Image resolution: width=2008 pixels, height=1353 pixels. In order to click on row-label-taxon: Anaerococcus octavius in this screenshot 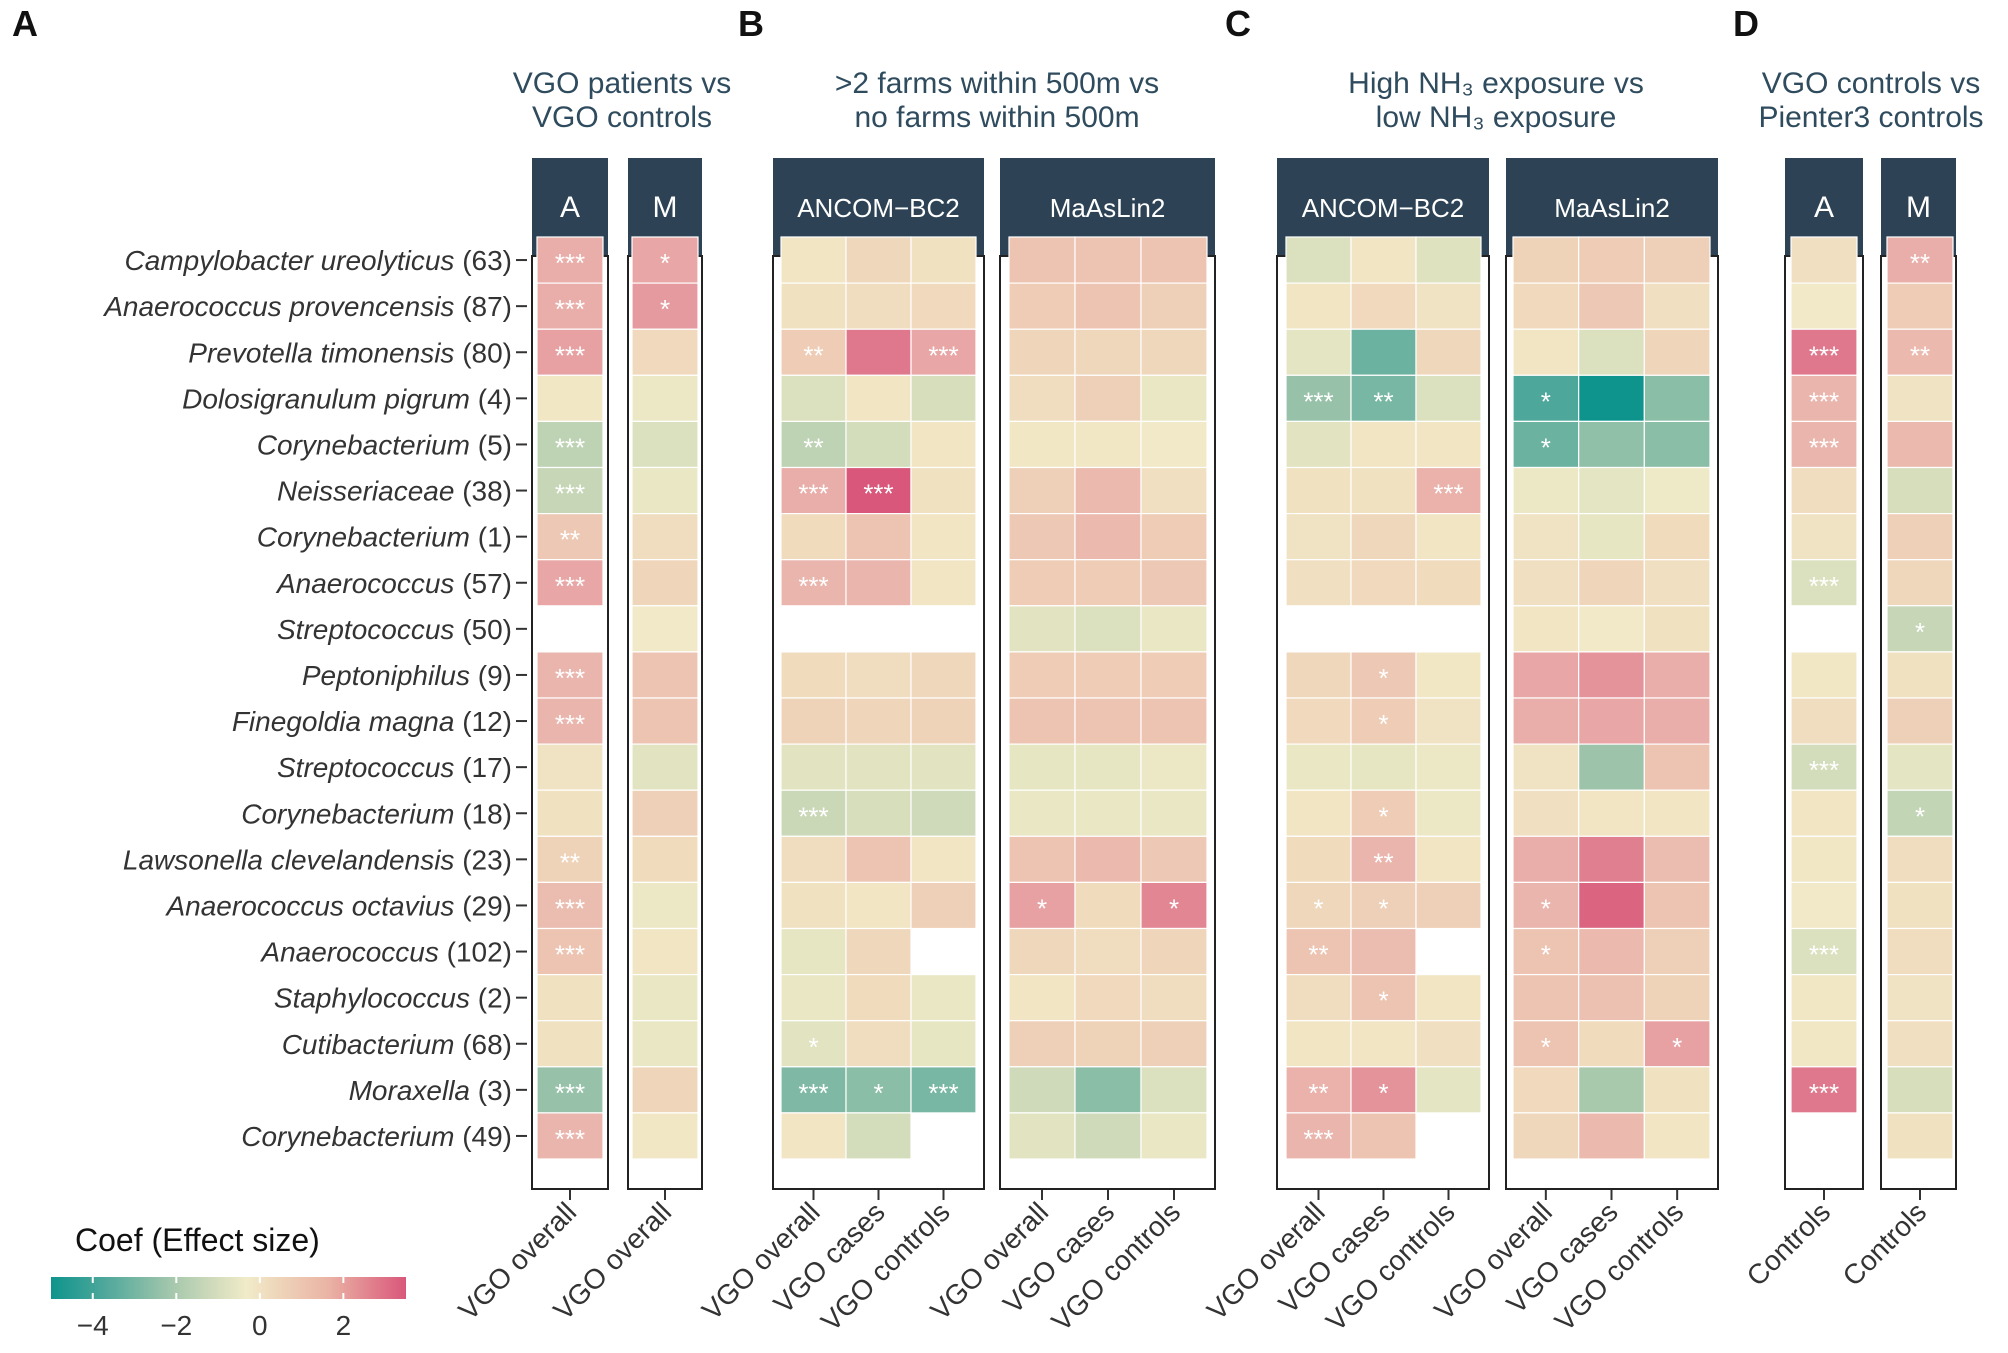, I will do `click(309, 905)`.